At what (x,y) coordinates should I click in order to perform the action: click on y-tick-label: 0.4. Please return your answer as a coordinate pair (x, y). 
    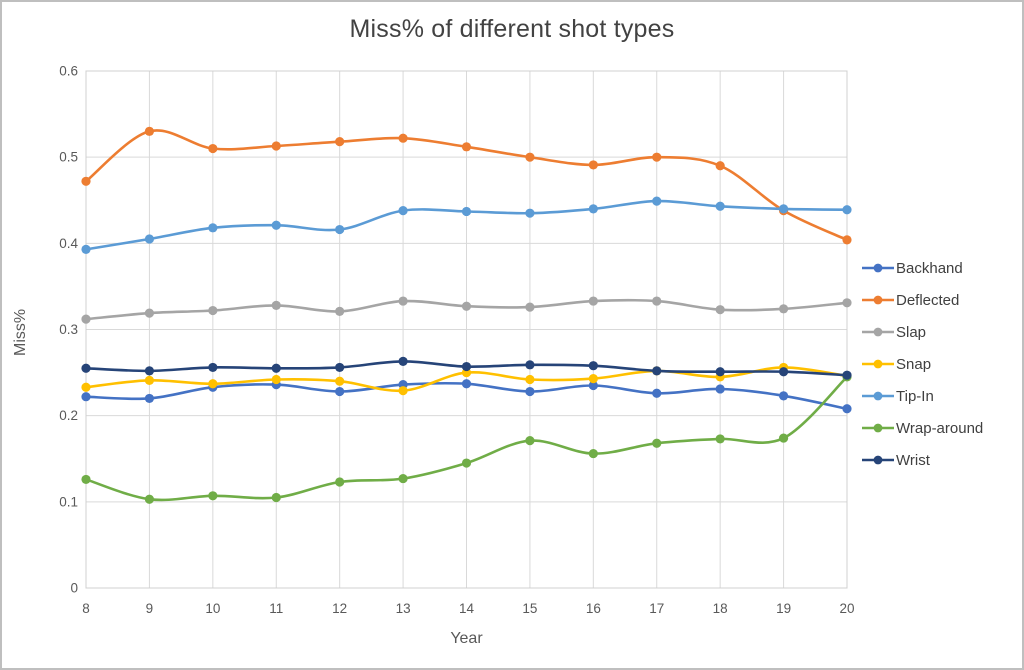
    Looking at the image, I should click on (68, 243).